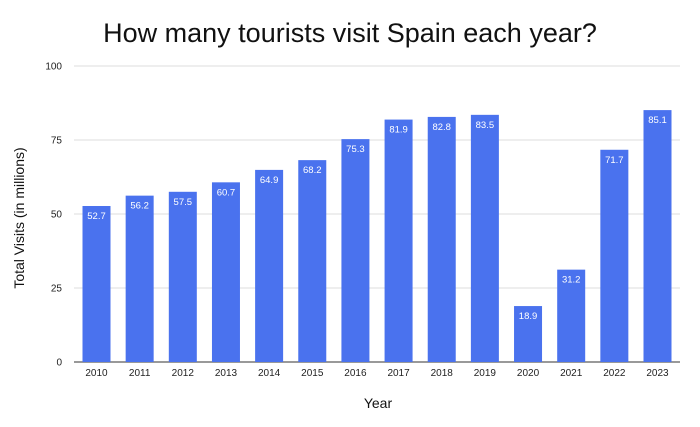  Describe the element at coordinates (57, 215) in the screenshot. I see `y-tick-label: 50` at that location.